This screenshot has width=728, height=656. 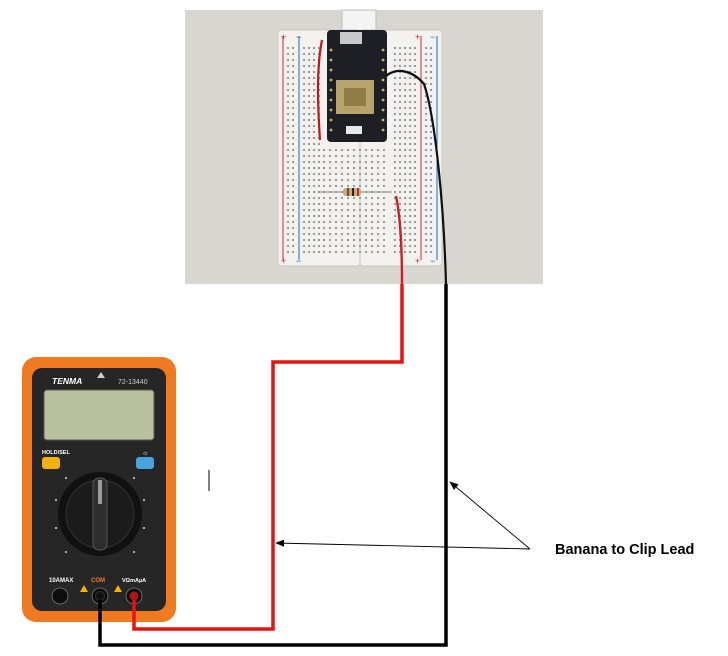 I want to click on resistor, so click(x=355, y=192).